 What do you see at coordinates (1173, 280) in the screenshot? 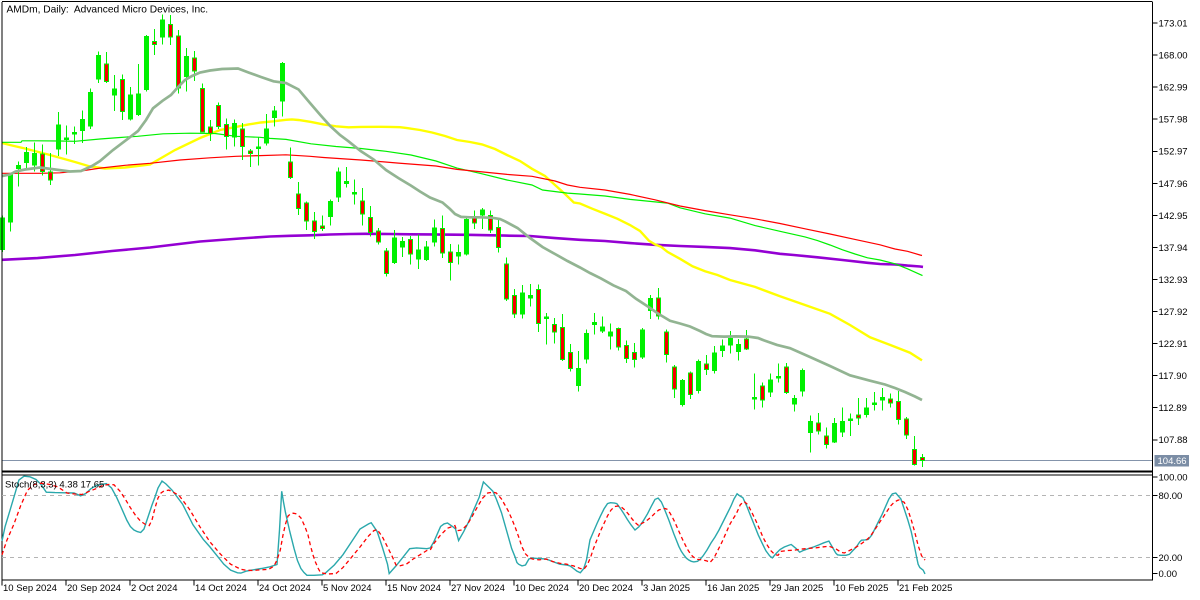
I see `svg-text: 132.93` at bounding box center [1173, 280].